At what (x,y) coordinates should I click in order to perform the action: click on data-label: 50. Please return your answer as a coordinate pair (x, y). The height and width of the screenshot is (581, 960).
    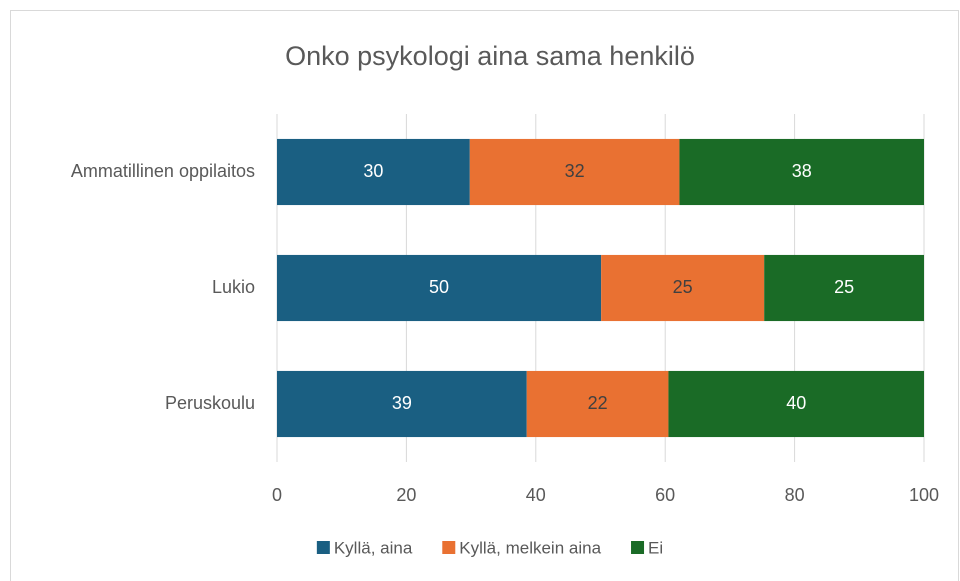
    Looking at the image, I should click on (439, 287).